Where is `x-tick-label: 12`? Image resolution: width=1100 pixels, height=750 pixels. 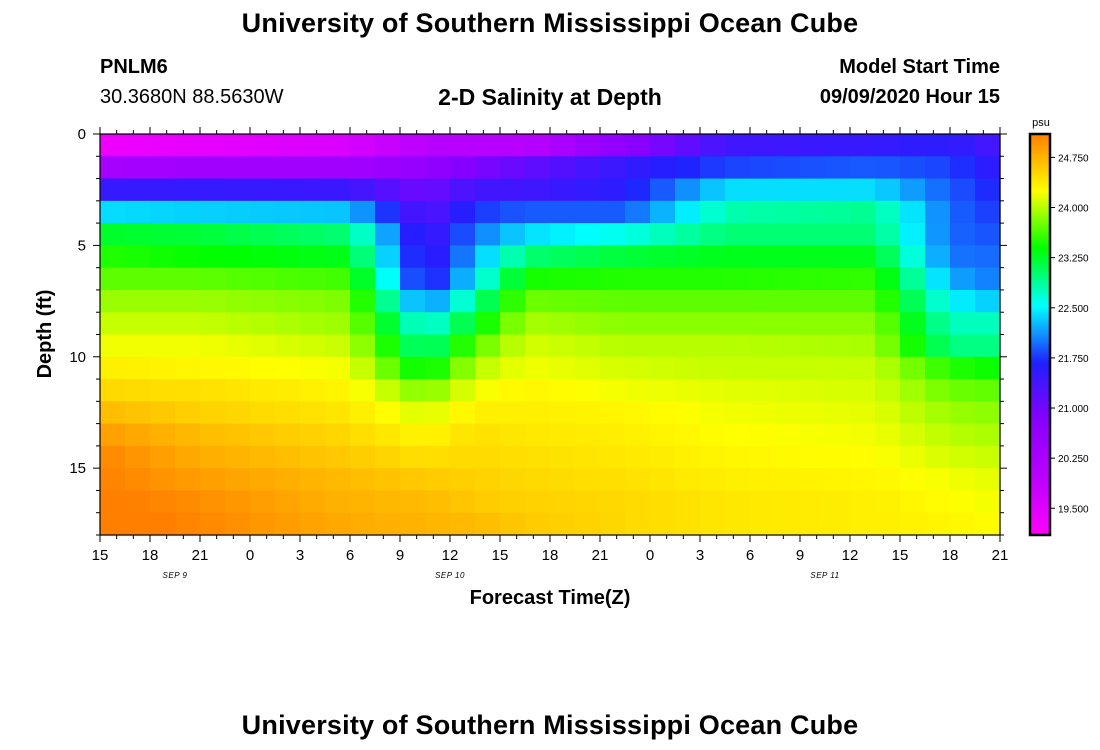
x-tick-label: 12 is located at coordinates (850, 555).